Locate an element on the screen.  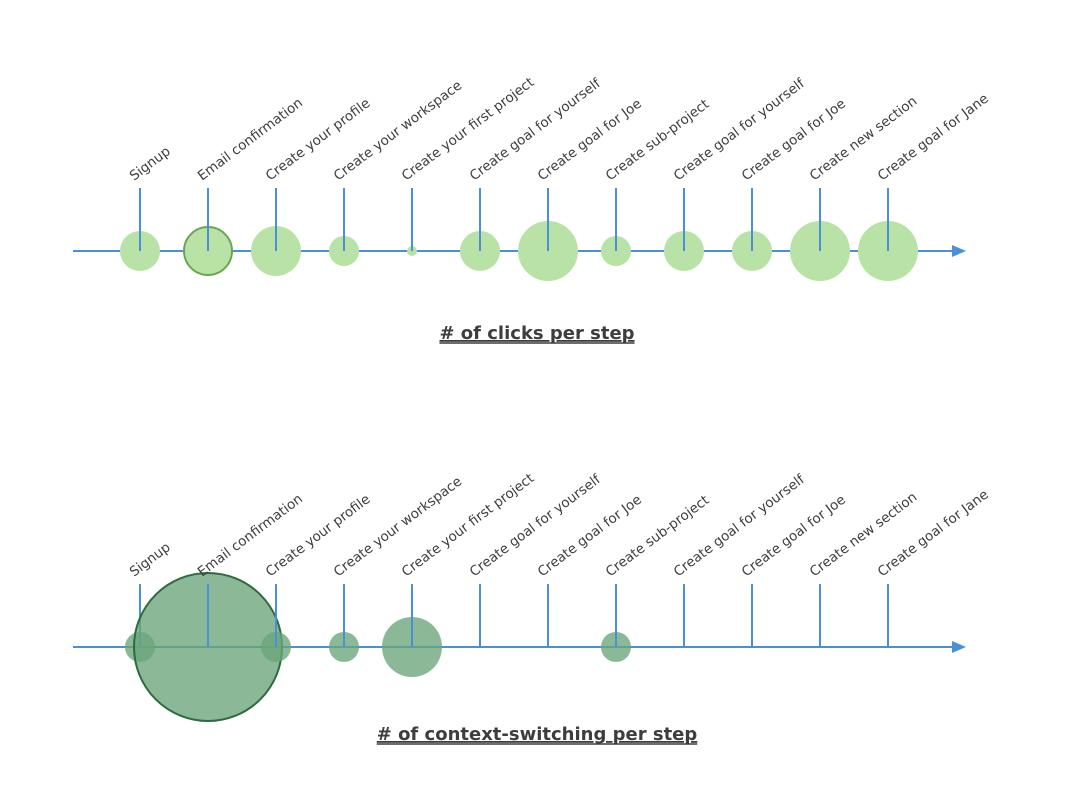
chart-title: # of context-switching per step is located at coordinates (537, 734).